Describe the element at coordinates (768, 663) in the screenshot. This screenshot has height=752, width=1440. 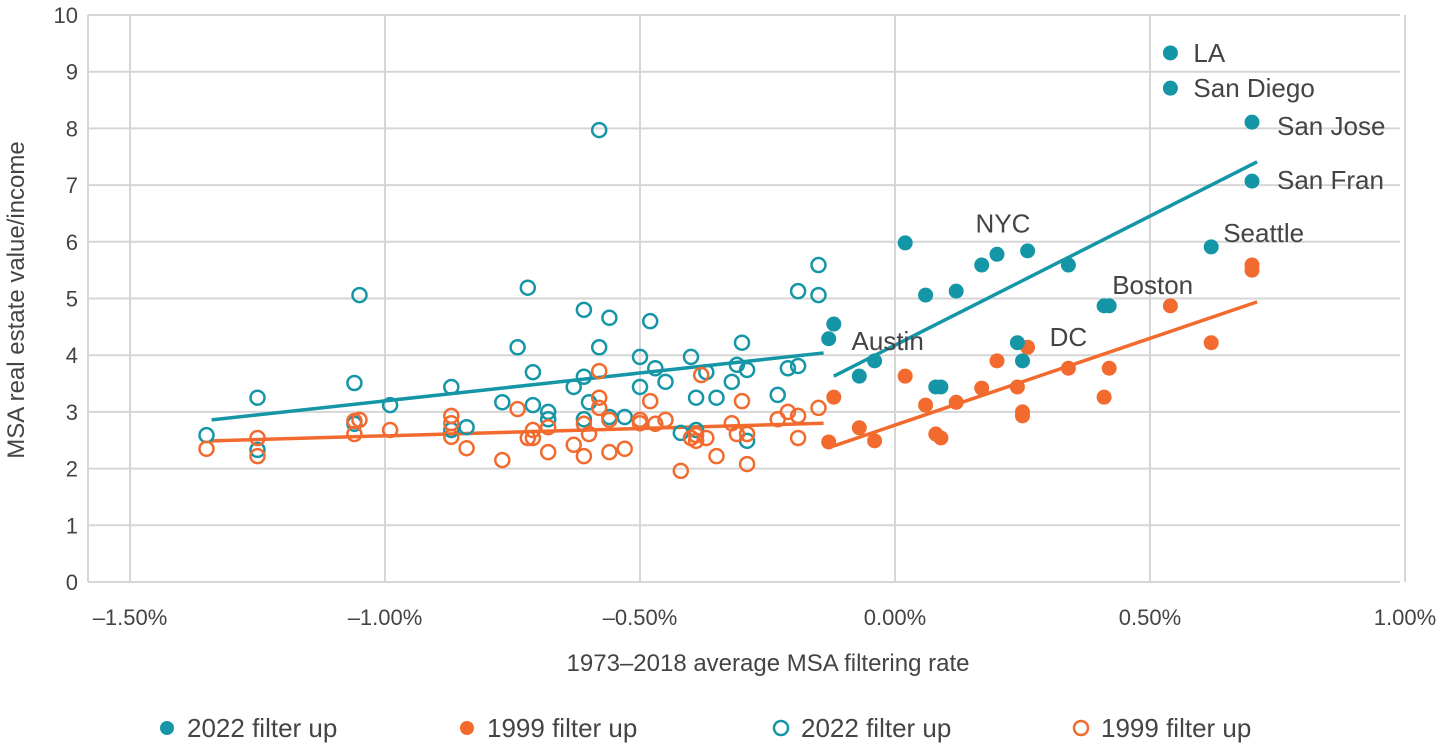
I see `x-axis-label: 1973–2018 average MSA filtering rate` at that location.